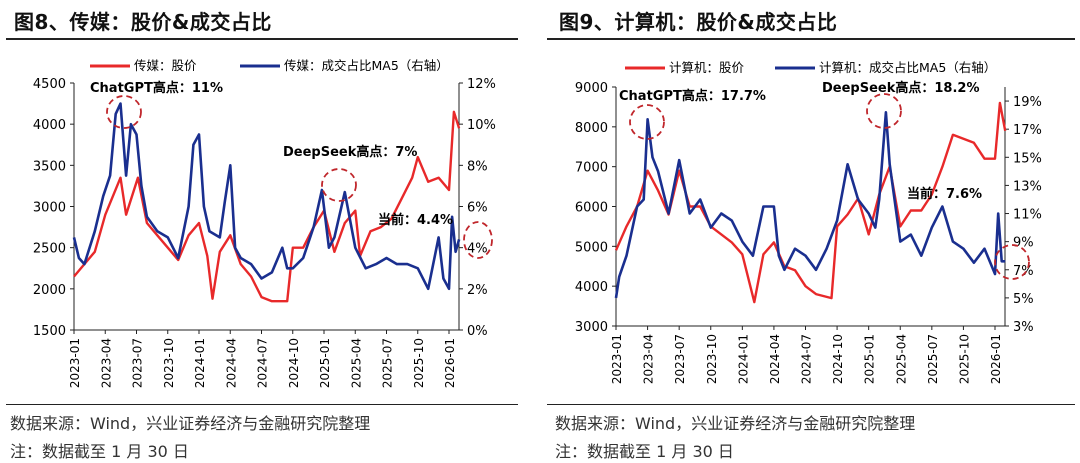 This screenshot has width=1080, height=463. I want to click on price-series-line, so click(267, 206).